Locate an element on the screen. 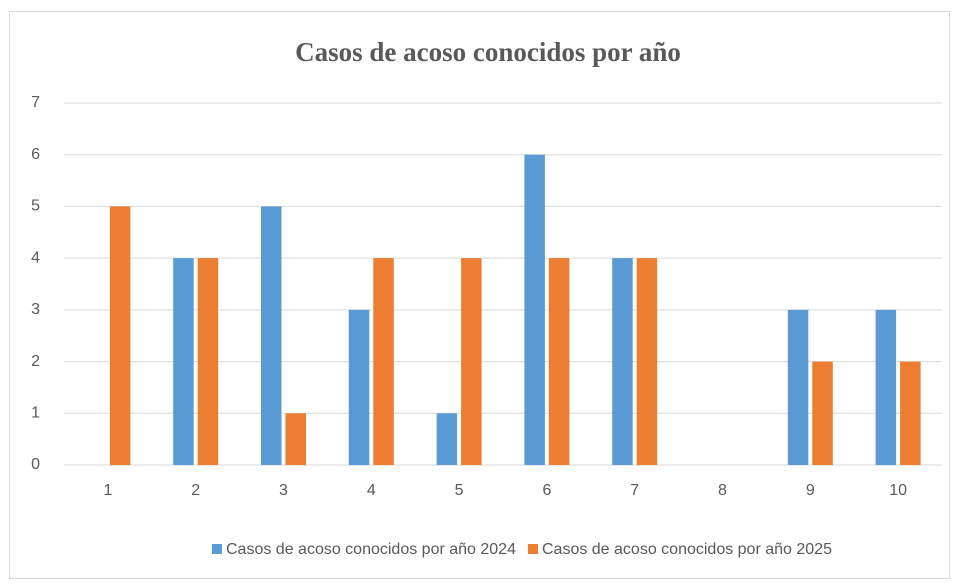 Image resolution: width=956 pixels, height=585 pixels. x-tick-label: 1 is located at coordinates (107, 490).